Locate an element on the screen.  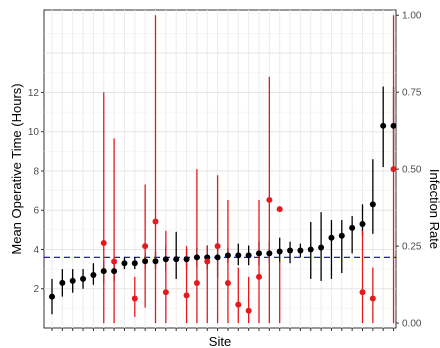
y-tick-label: 4 is located at coordinates (36, 250).